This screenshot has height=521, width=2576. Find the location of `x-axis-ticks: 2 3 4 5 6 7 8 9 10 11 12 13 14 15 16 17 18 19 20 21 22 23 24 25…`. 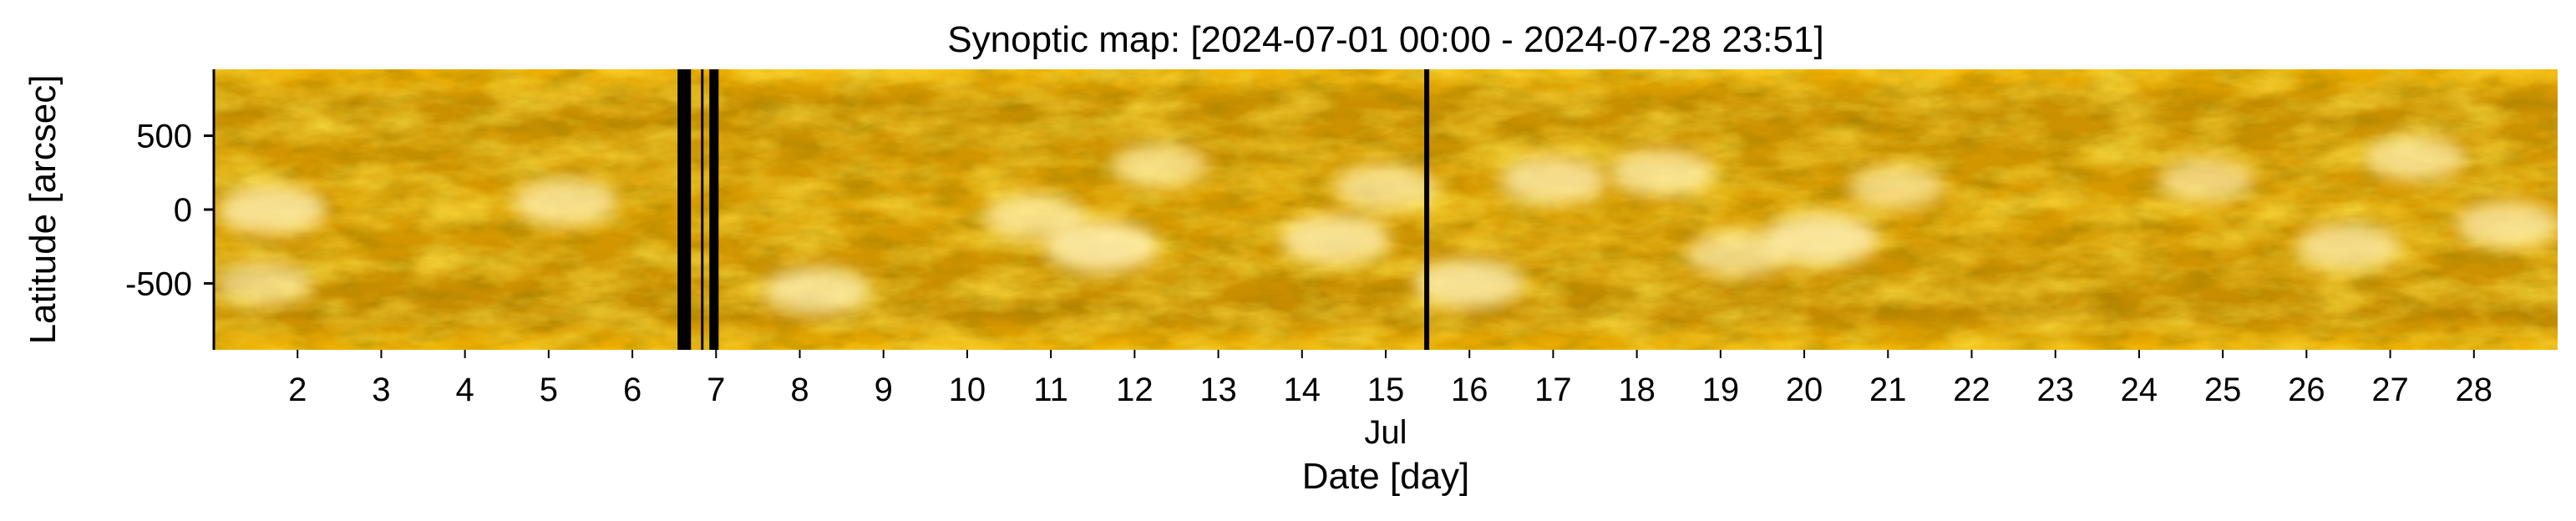

x-axis-ticks: 2 3 4 5 6 7 8 9 10 11 12 13 14 15 16 17 18 19 20 21 22 23 24 25… is located at coordinates (1390, 379).